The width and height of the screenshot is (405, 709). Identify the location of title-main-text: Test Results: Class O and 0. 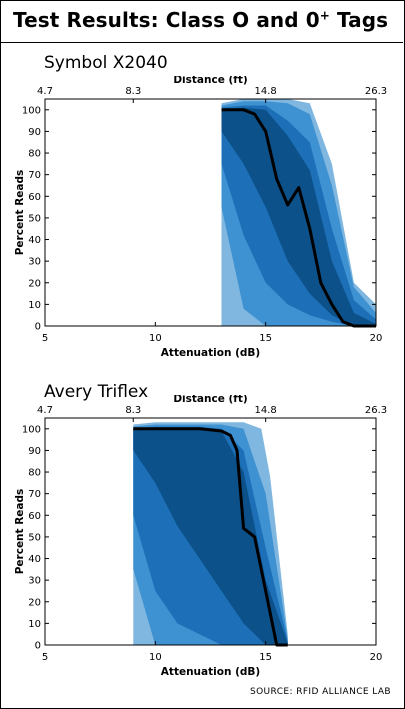
(166, 20).